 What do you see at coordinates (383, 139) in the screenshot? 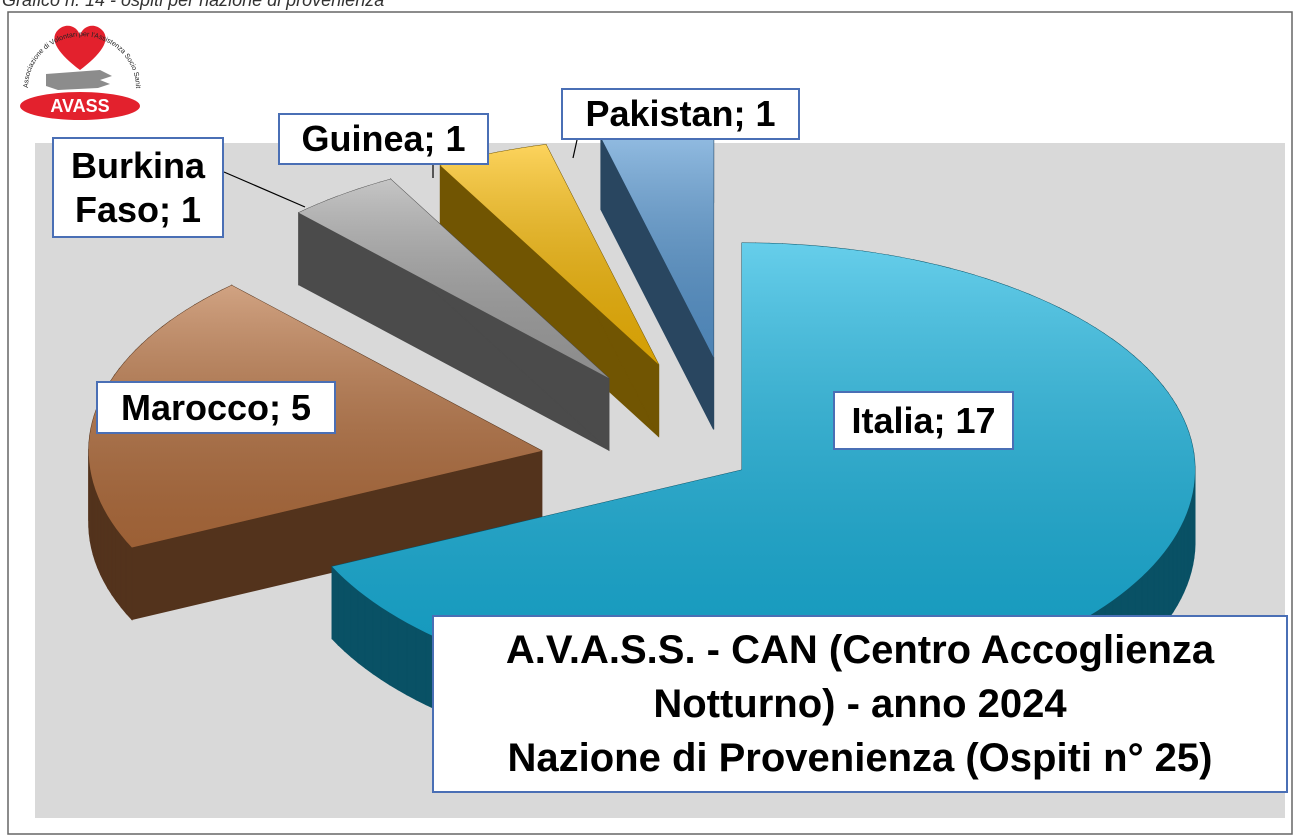
I see `data-label: Guinea; 1` at bounding box center [383, 139].